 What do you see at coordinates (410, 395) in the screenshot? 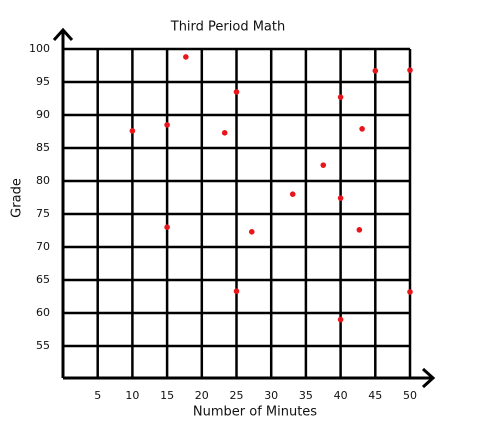
I see `x-tick-label: 50` at bounding box center [410, 395].